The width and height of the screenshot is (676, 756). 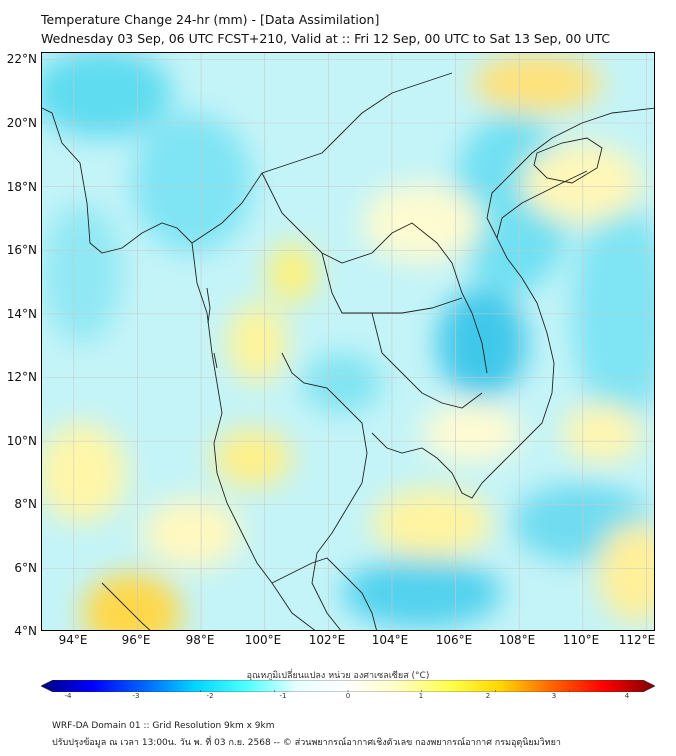 What do you see at coordinates (21, 250) in the screenshot?
I see `lat-label: 16°N` at bounding box center [21, 250].